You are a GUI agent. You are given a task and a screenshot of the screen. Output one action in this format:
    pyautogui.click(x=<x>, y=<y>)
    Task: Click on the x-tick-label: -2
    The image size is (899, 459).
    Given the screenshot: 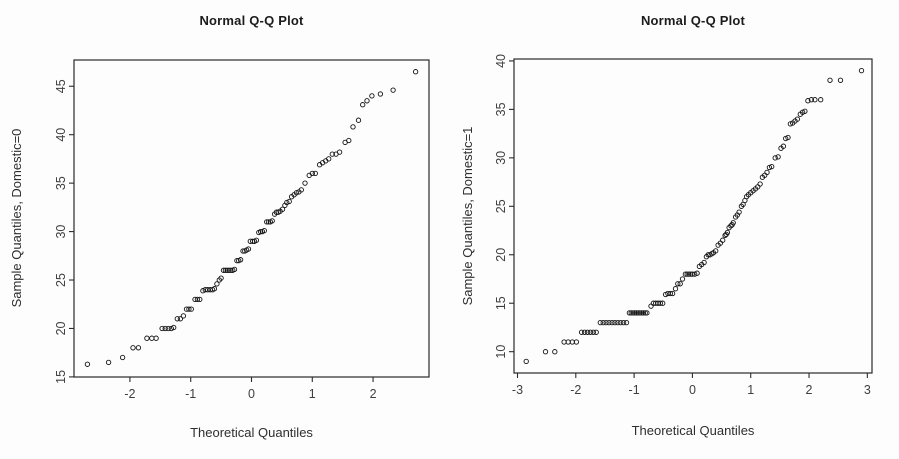 What is the action you would take?
    pyautogui.click(x=575, y=390)
    